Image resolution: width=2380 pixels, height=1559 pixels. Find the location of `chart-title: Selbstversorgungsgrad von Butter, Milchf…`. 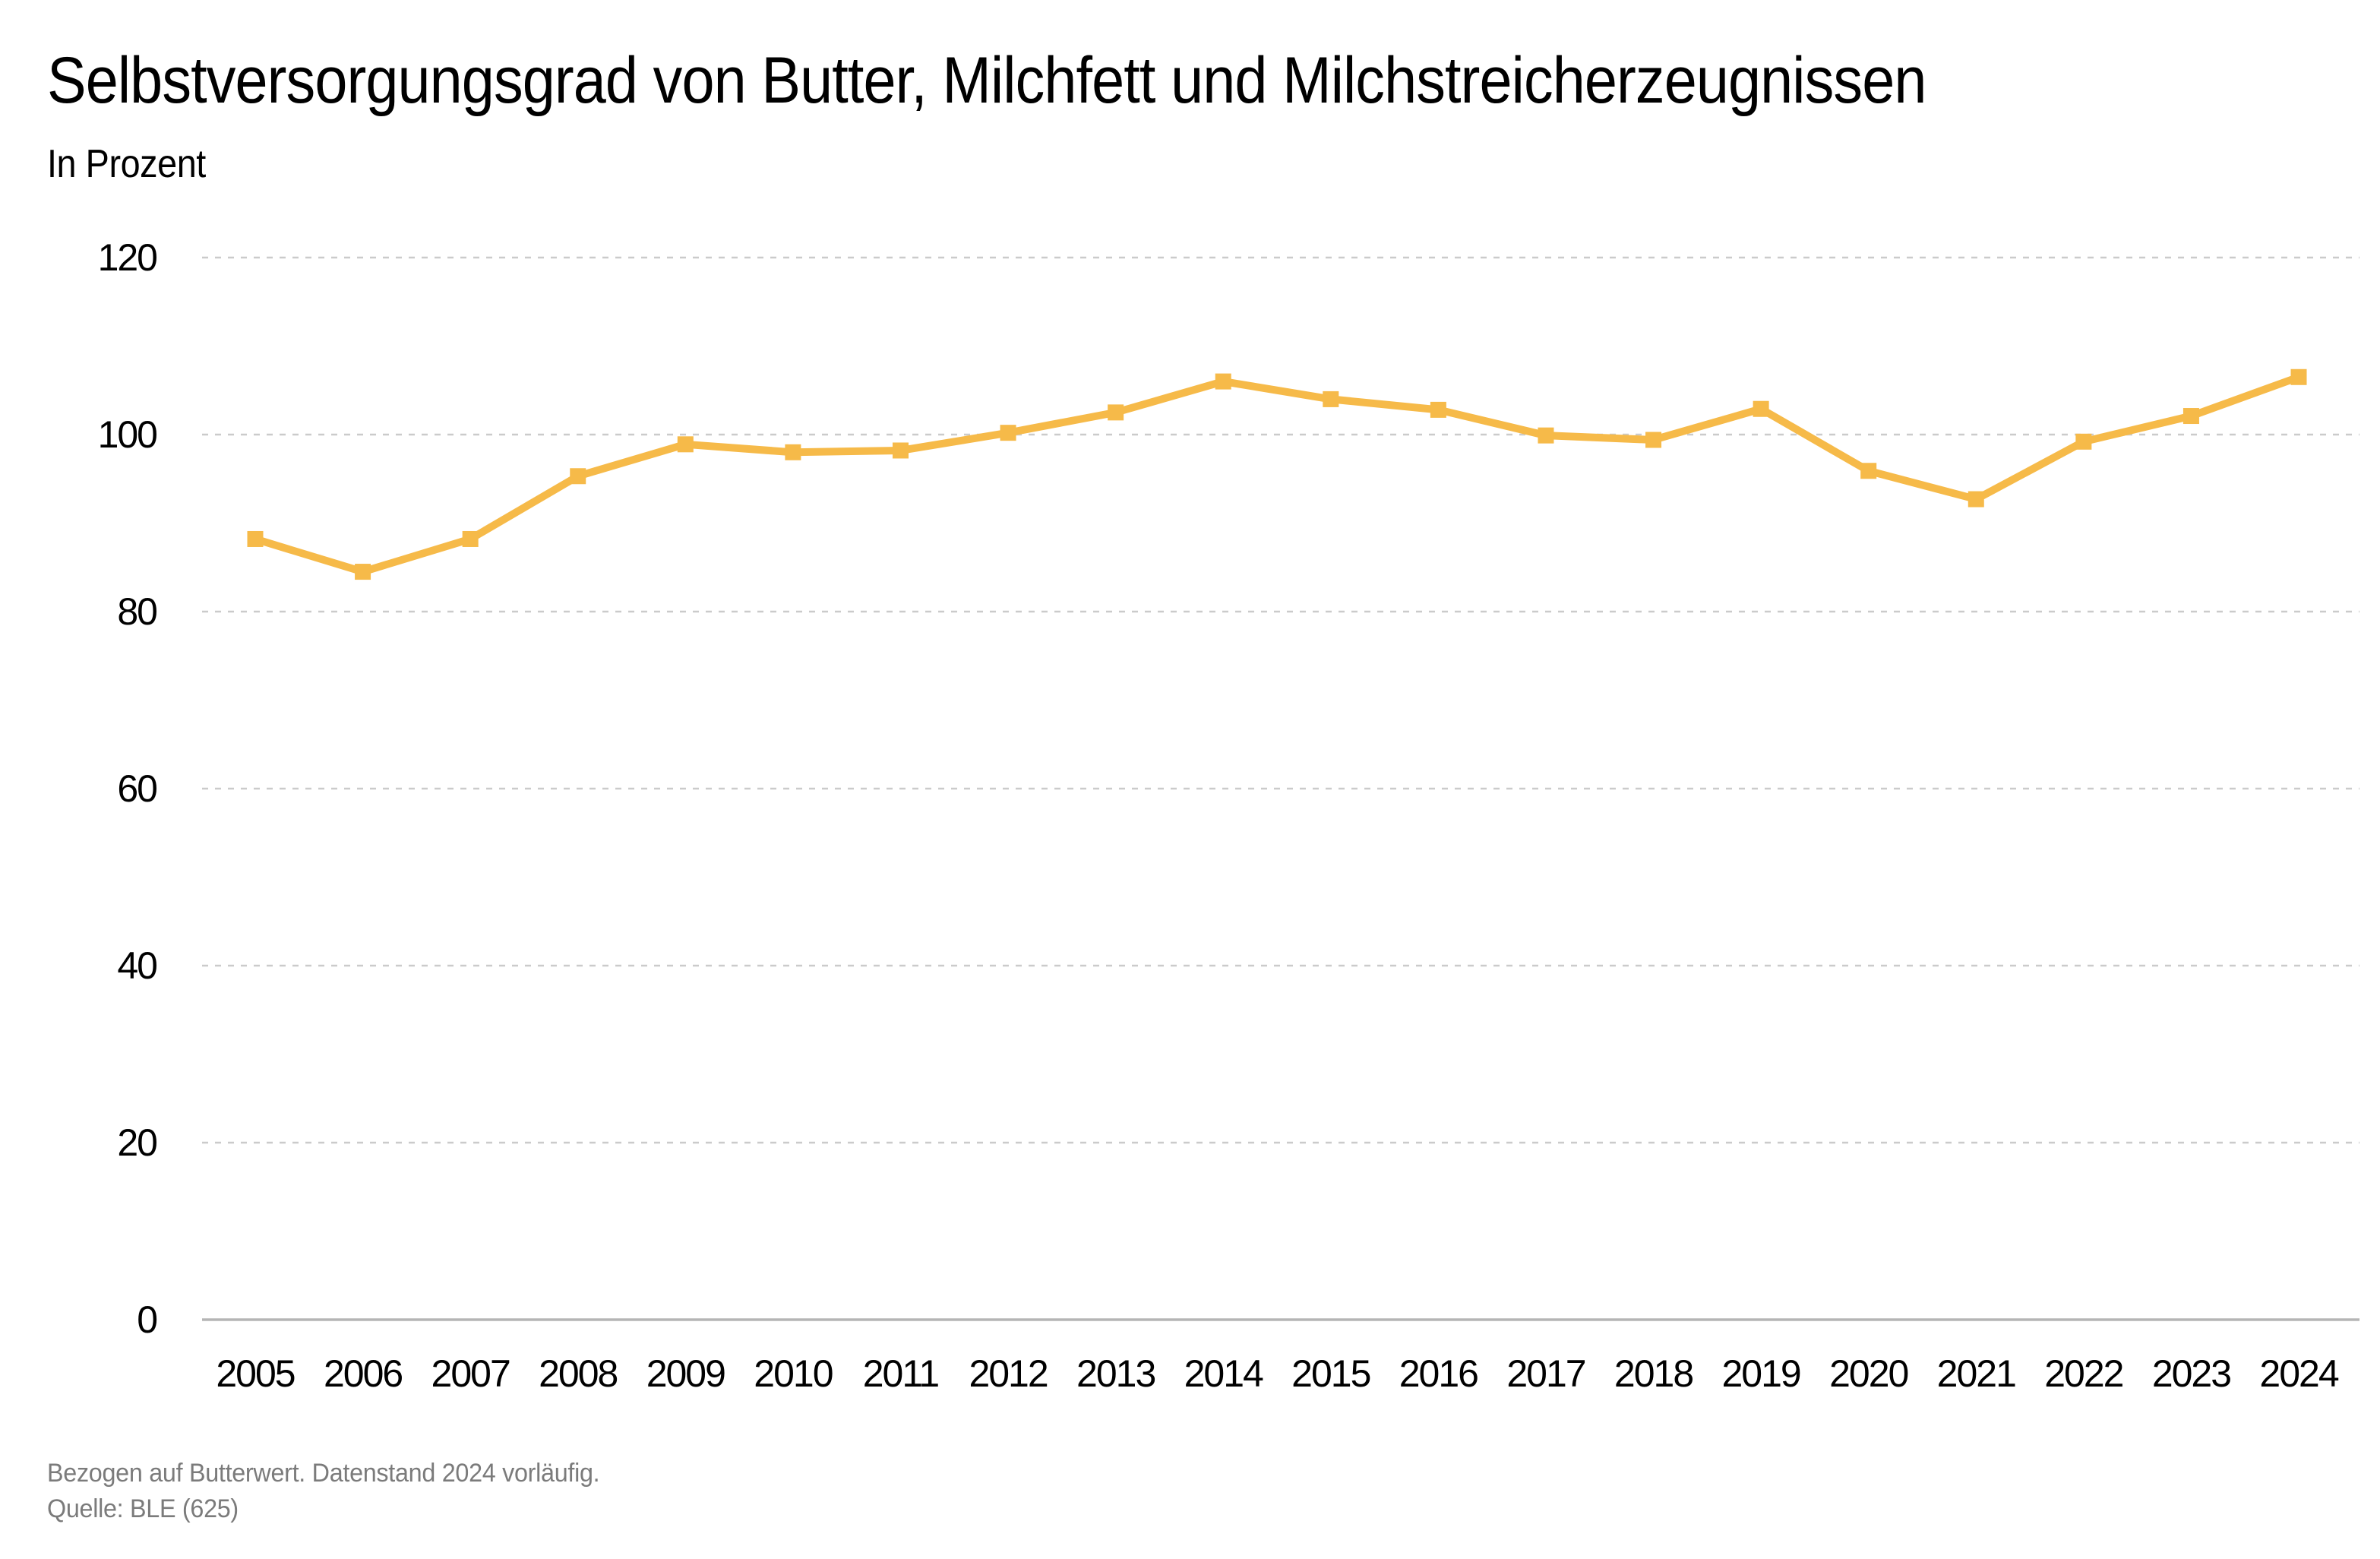

chart-title: Selbstversorgungsgrad von Butter, Milchf… is located at coordinates (986, 80).